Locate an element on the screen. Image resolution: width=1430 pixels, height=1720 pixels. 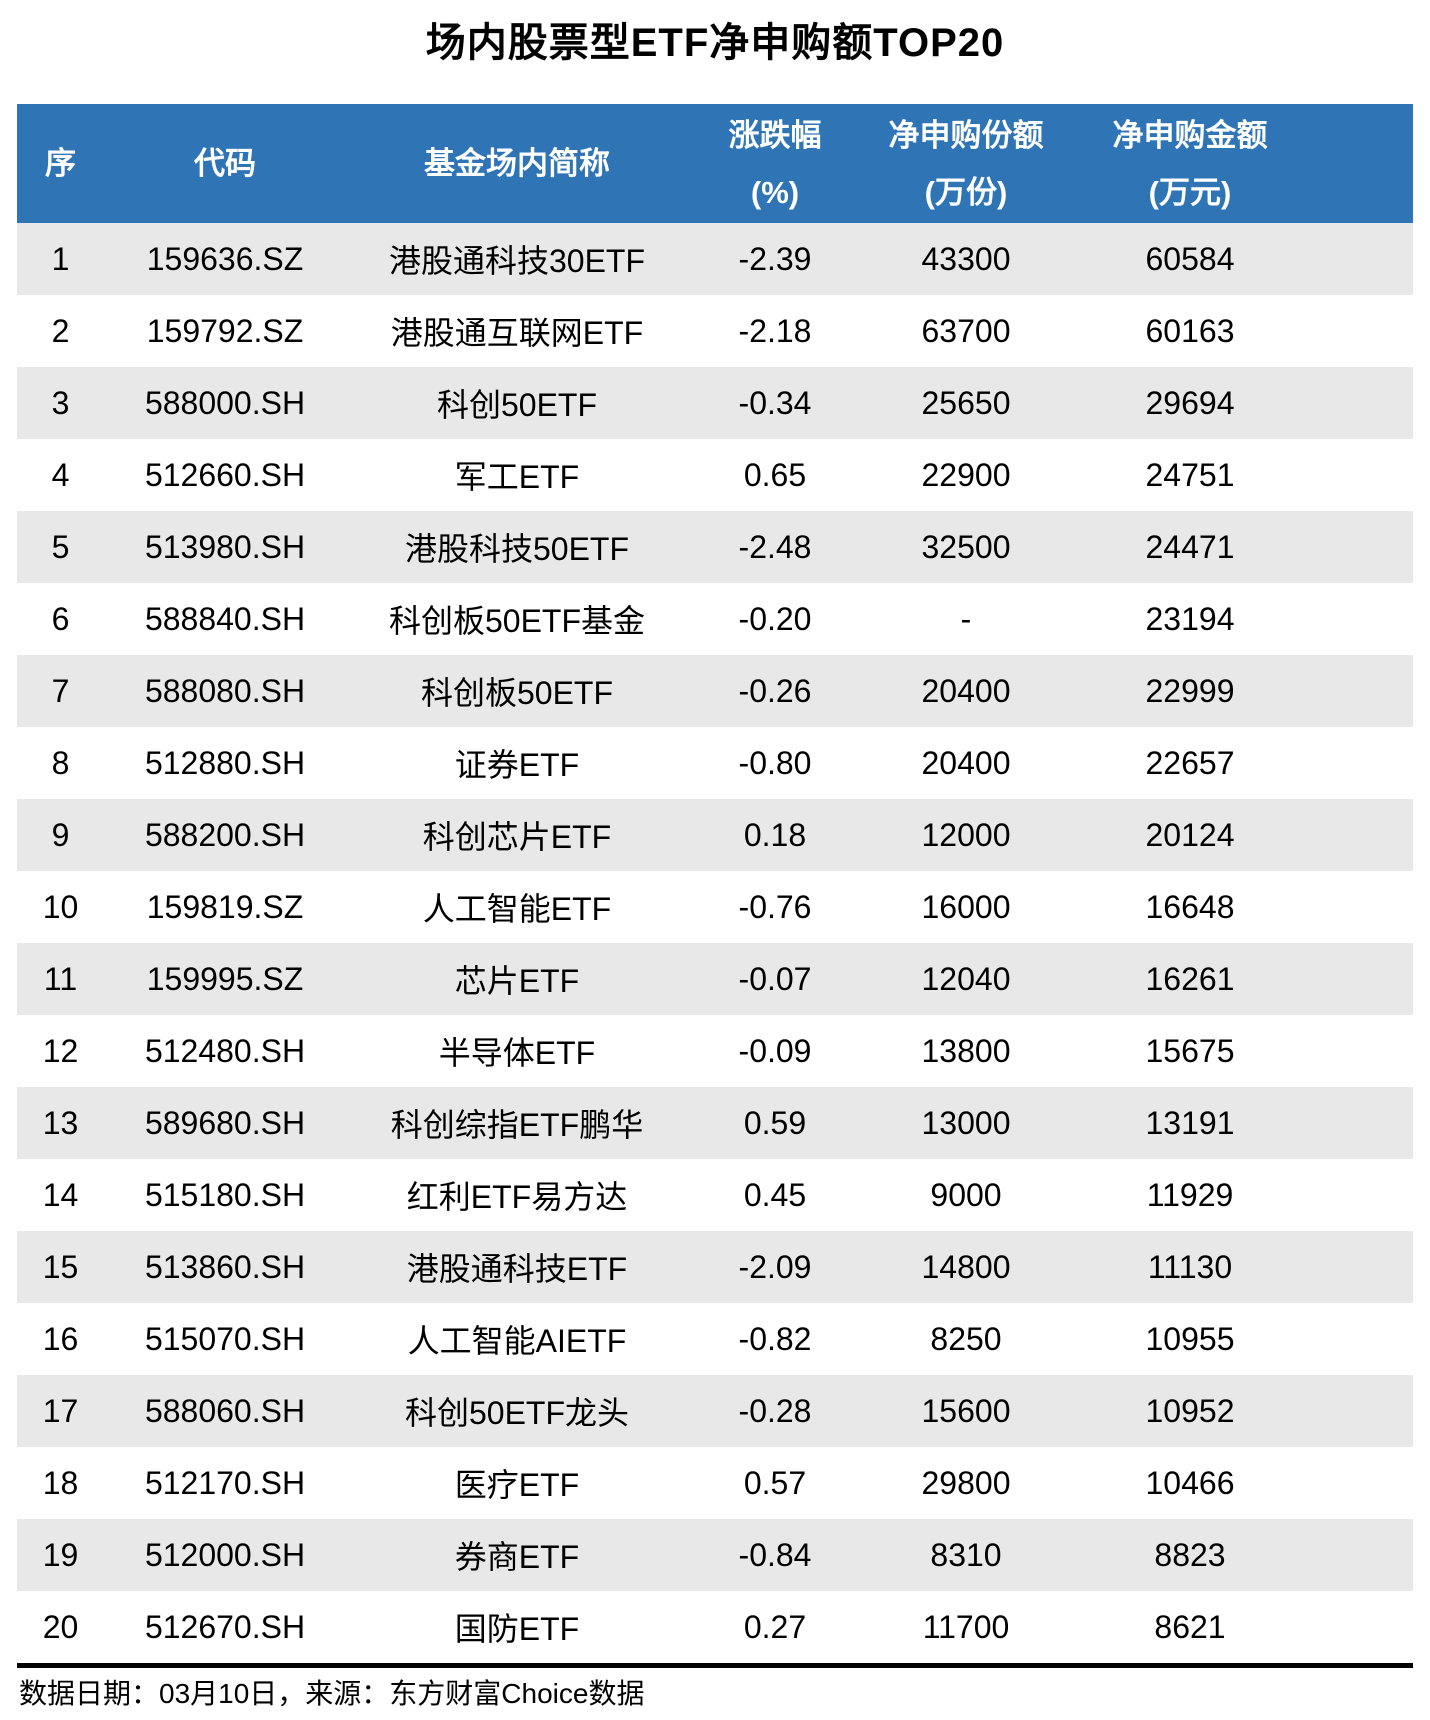
cell-net-amount: 24471 is located at coordinates (1190, 546).